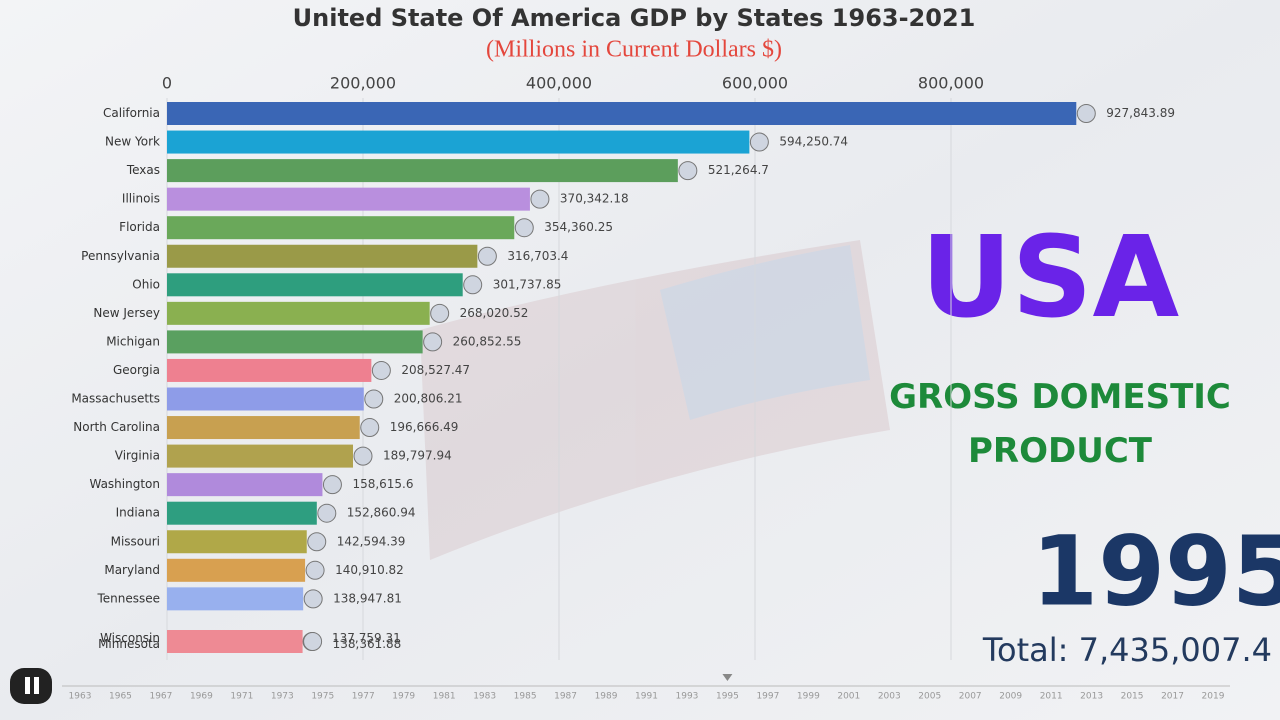 The height and width of the screenshot is (720, 1280). What do you see at coordinates (128, 598) in the screenshot?
I see `category-label: Tennessee` at bounding box center [128, 598].